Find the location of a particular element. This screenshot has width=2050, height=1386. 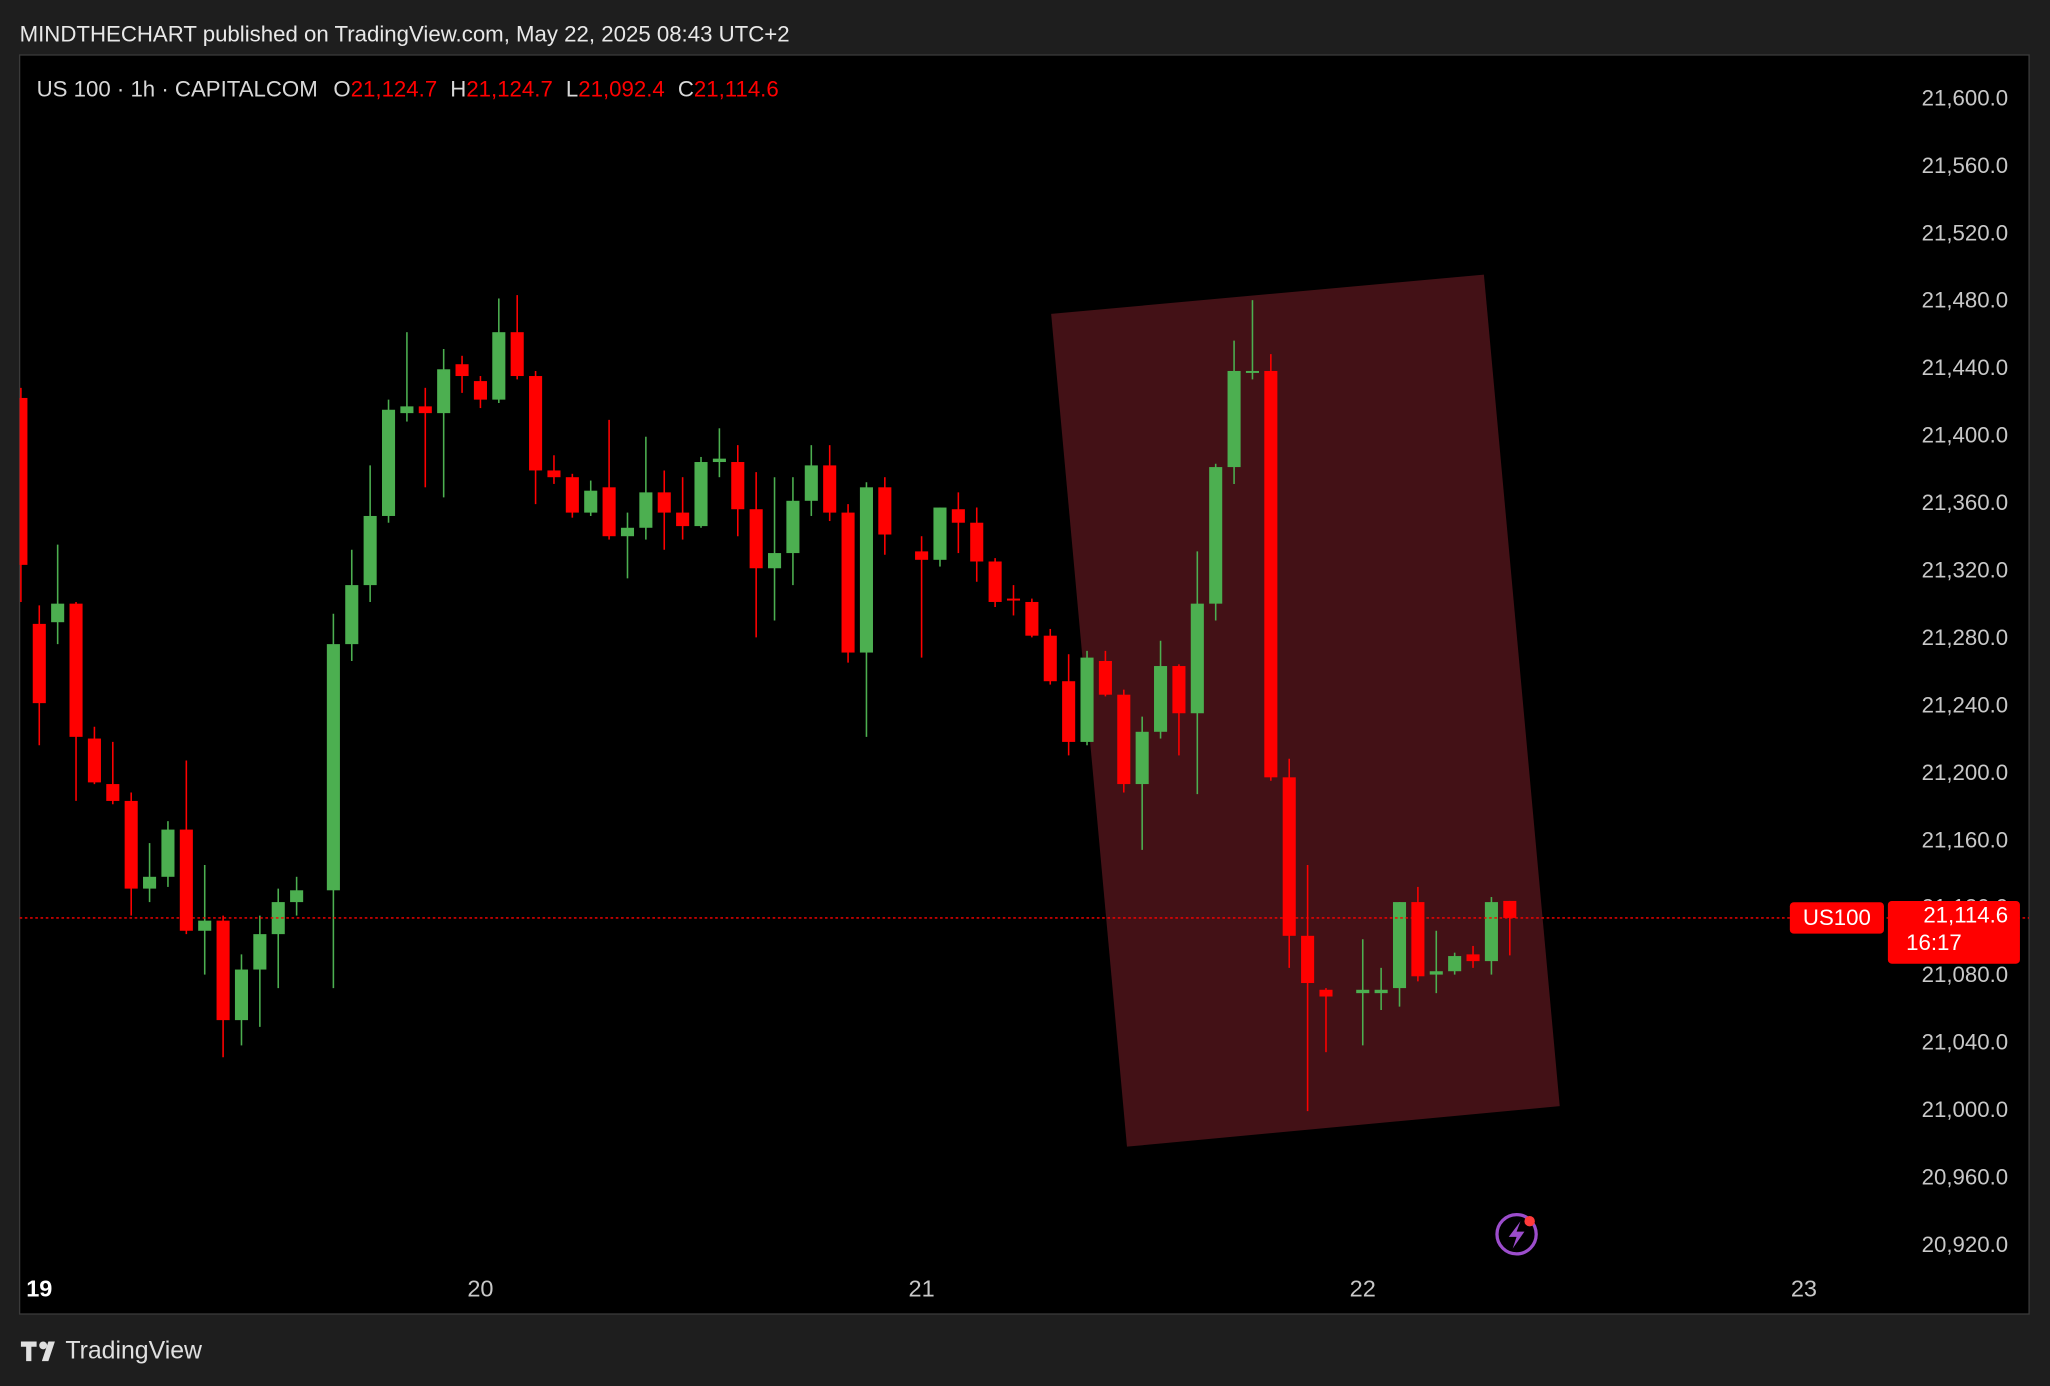

y-tick-label: 21,160.0 is located at coordinates (1965, 839).